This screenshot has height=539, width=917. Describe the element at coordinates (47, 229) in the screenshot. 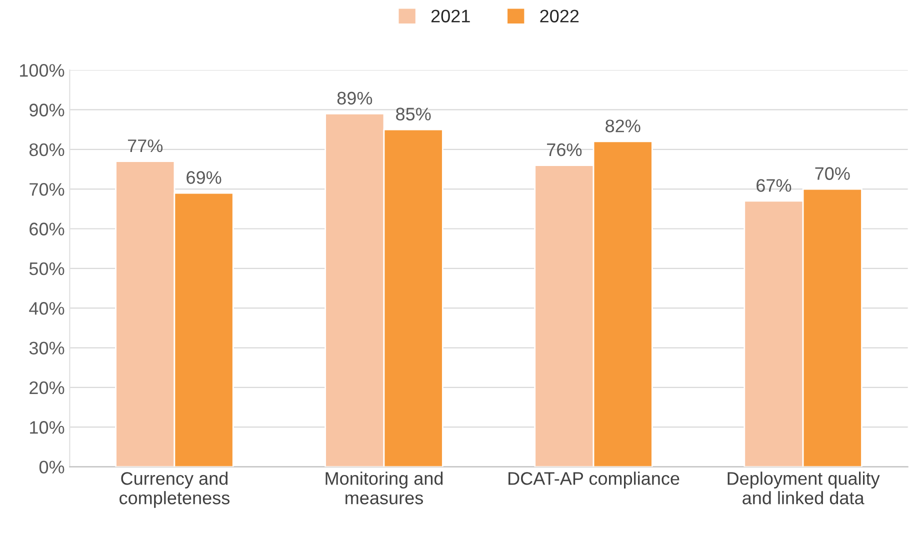

I see `y-tick-label: 60%` at that location.